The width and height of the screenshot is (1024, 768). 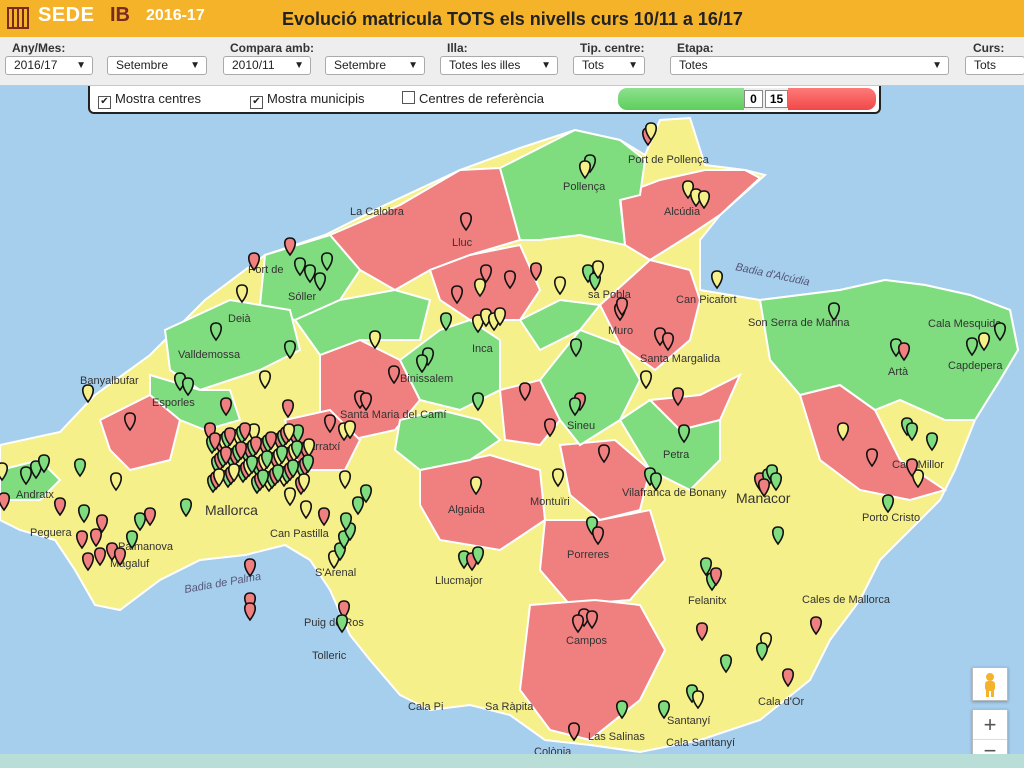 I want to click on centre-type-select: Tots ▼, so click(x=609, y=65).